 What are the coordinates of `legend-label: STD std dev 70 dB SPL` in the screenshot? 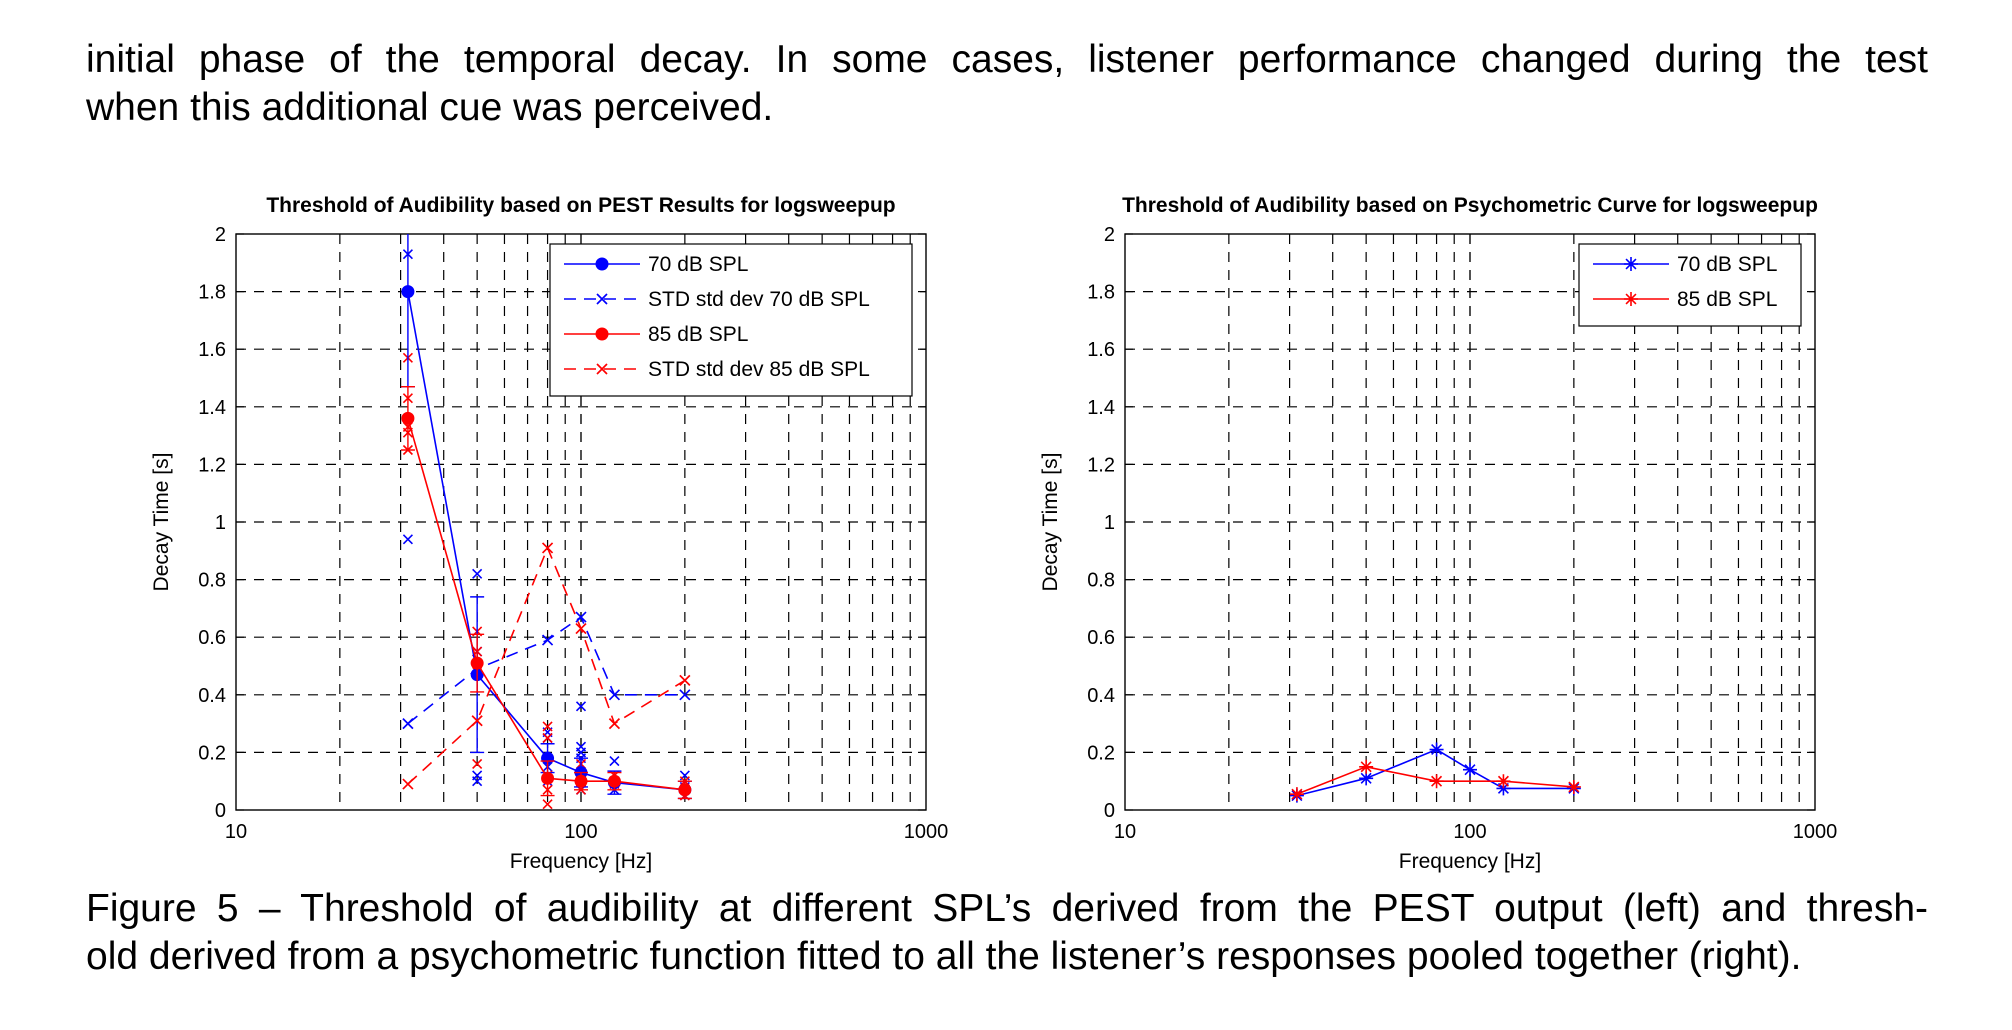 It's located at (759, 299).